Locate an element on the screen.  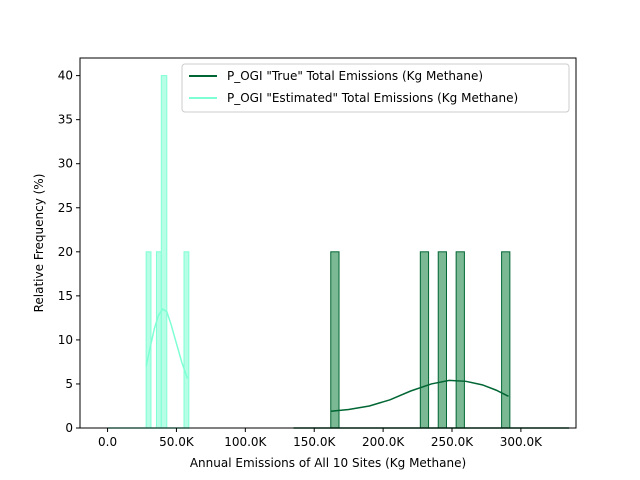
x-tick-label: 200.0K is located at coordinates (383, 442).